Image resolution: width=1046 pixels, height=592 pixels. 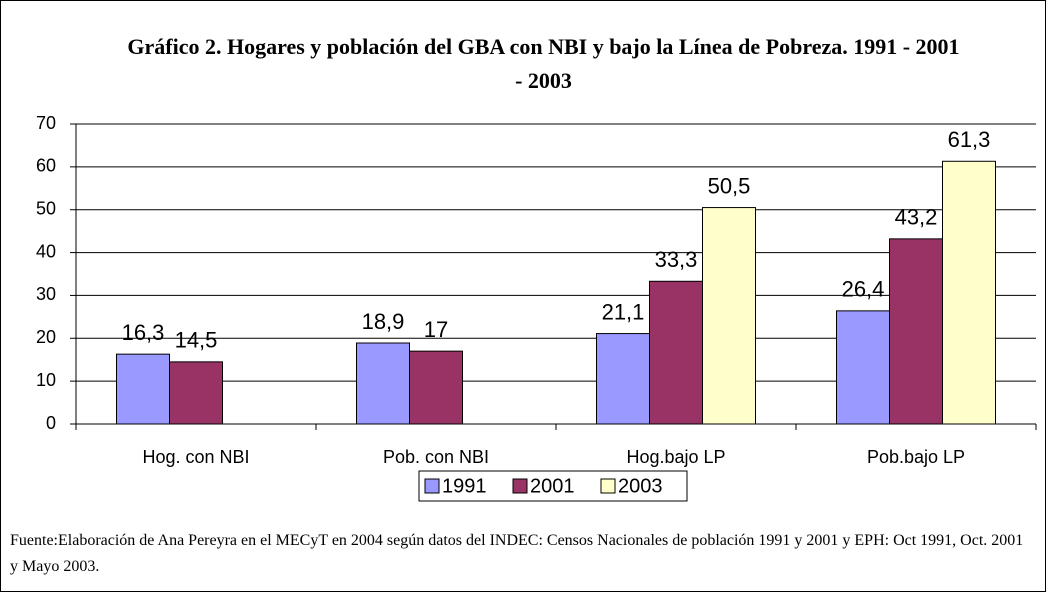 I want to click on value-label: 17, so click(x=436, y=329).